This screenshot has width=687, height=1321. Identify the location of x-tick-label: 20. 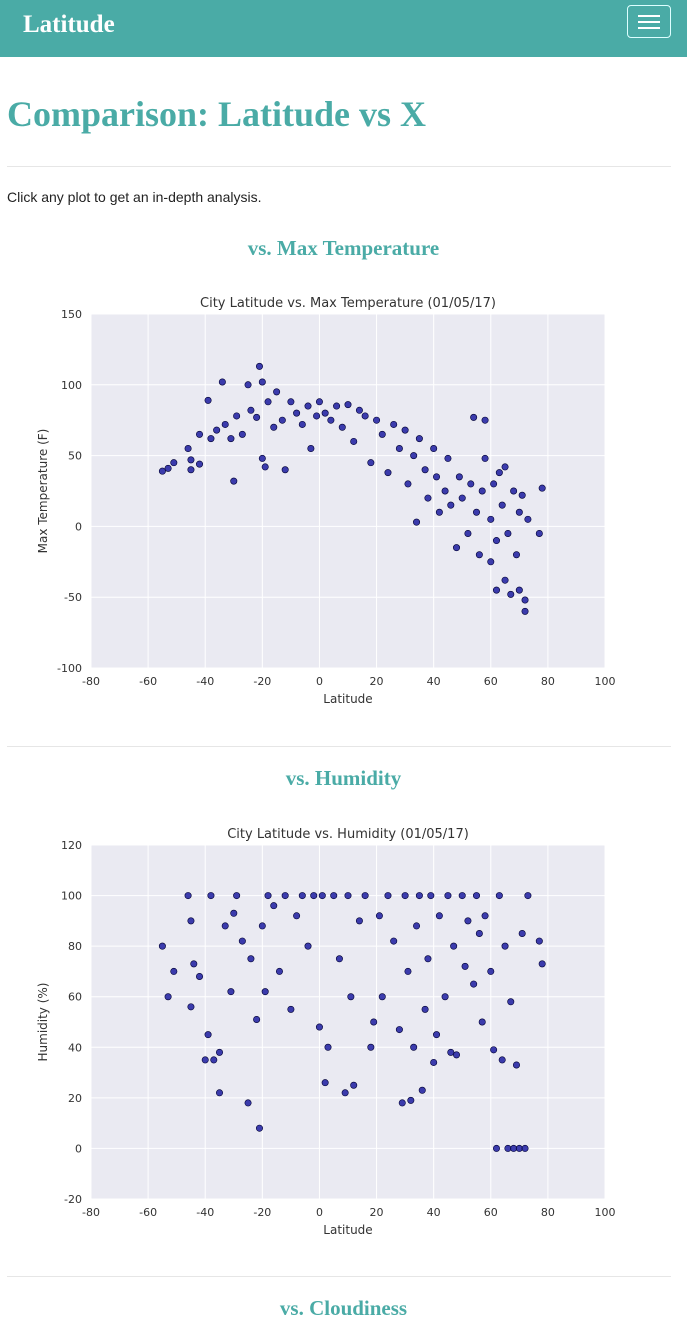
(377, 1212).